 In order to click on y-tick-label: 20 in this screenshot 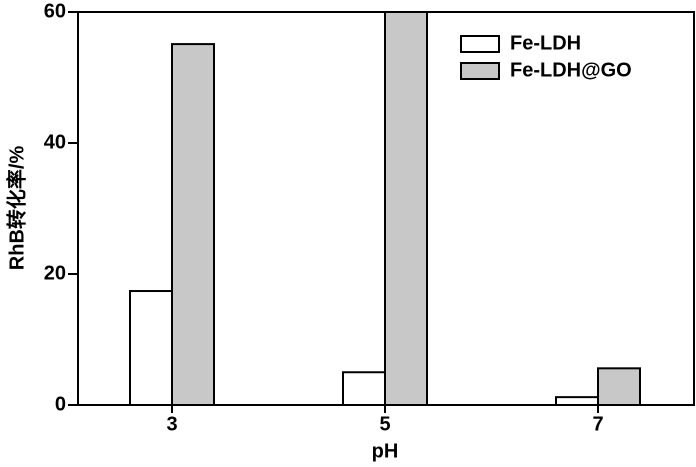, I will do `click(55, 273)`.